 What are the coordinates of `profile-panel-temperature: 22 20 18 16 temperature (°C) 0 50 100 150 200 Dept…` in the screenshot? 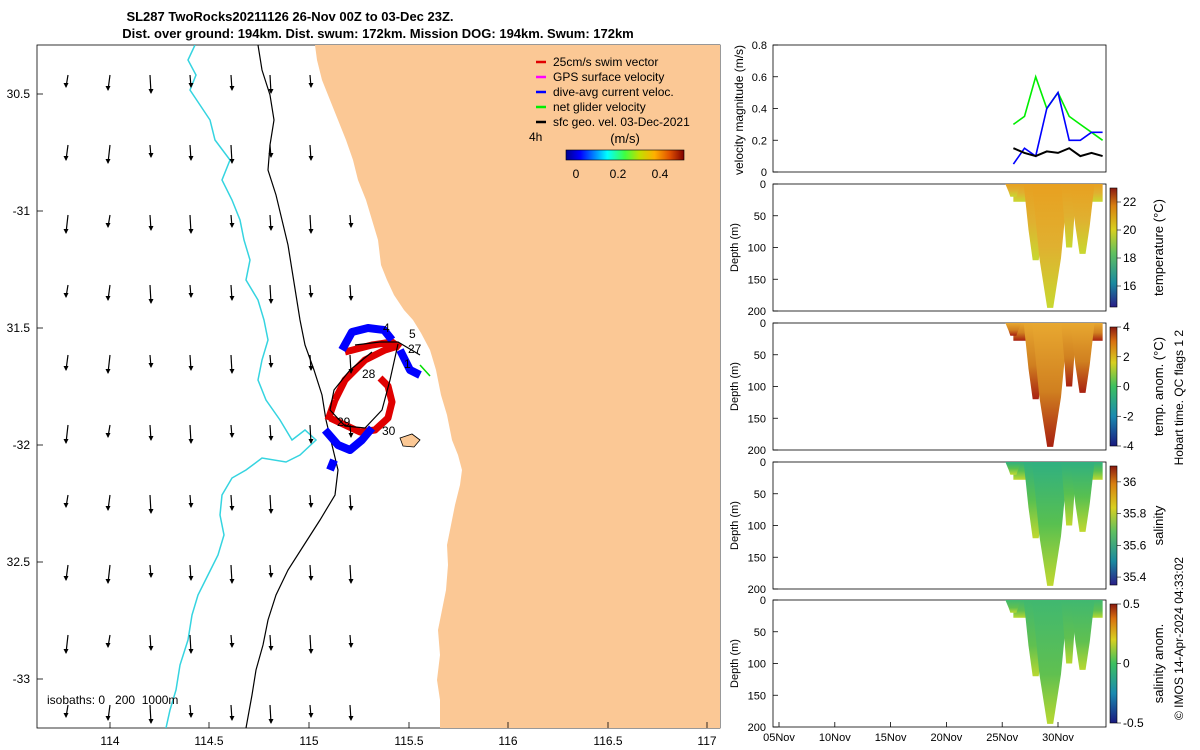 It's located at (947, 248).